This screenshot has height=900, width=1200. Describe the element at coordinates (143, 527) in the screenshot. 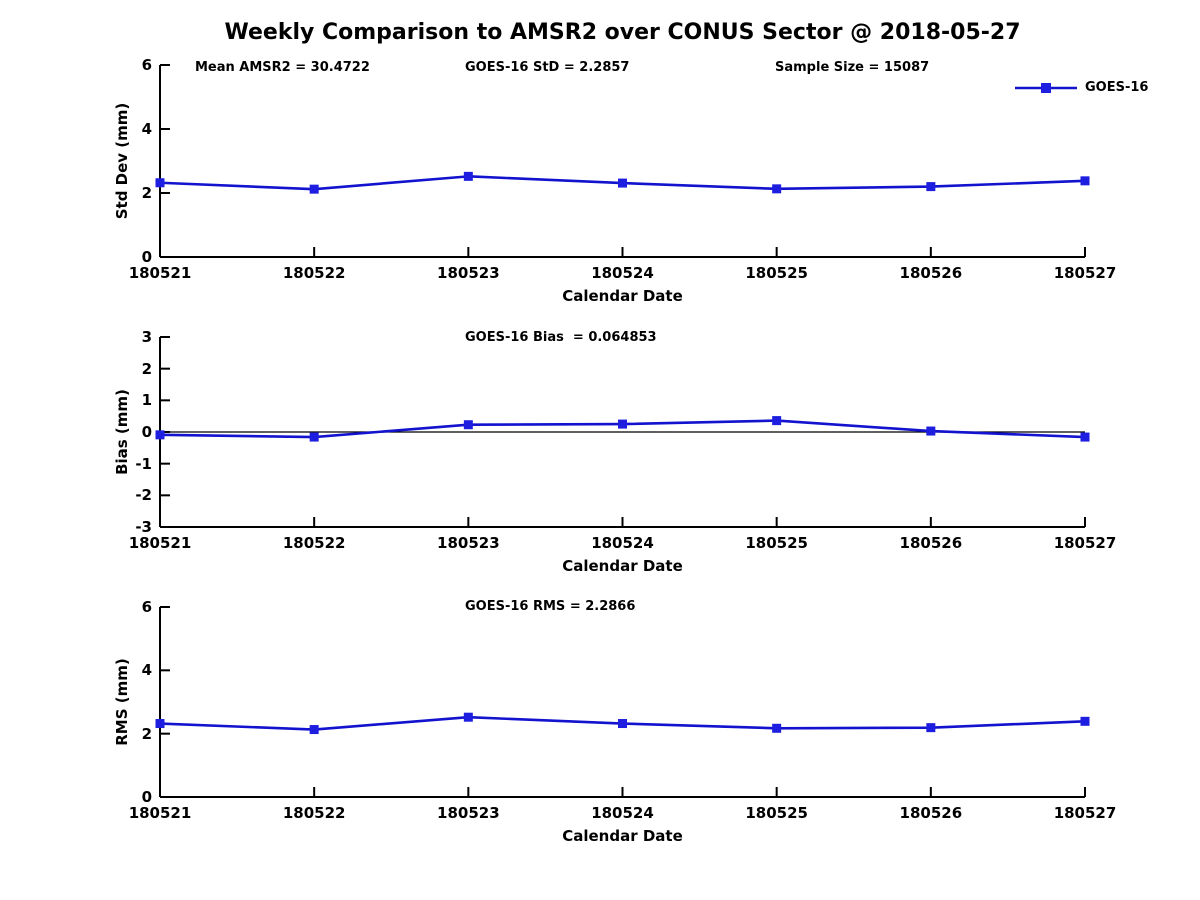

I see `y-tick-label: -3` at that location.